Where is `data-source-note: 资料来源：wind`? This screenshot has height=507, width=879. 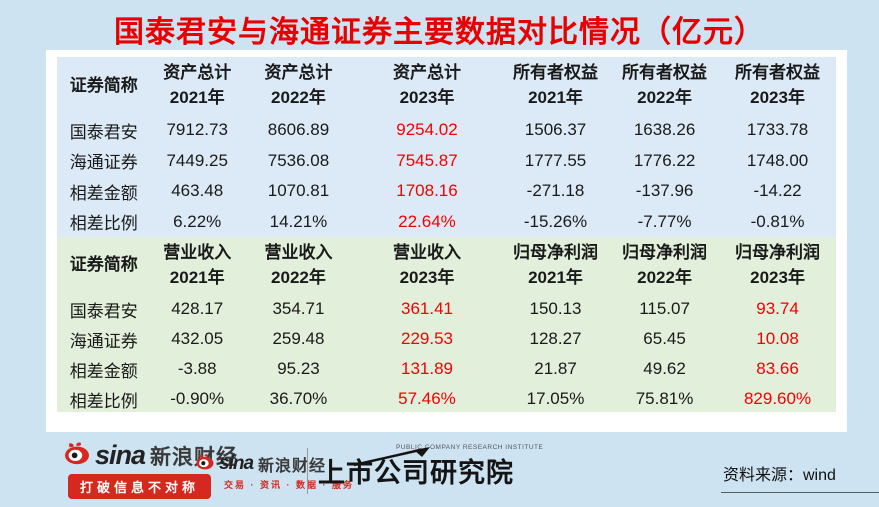 data-source-note: 资料来源：wind is located at coordinates (800, 477).